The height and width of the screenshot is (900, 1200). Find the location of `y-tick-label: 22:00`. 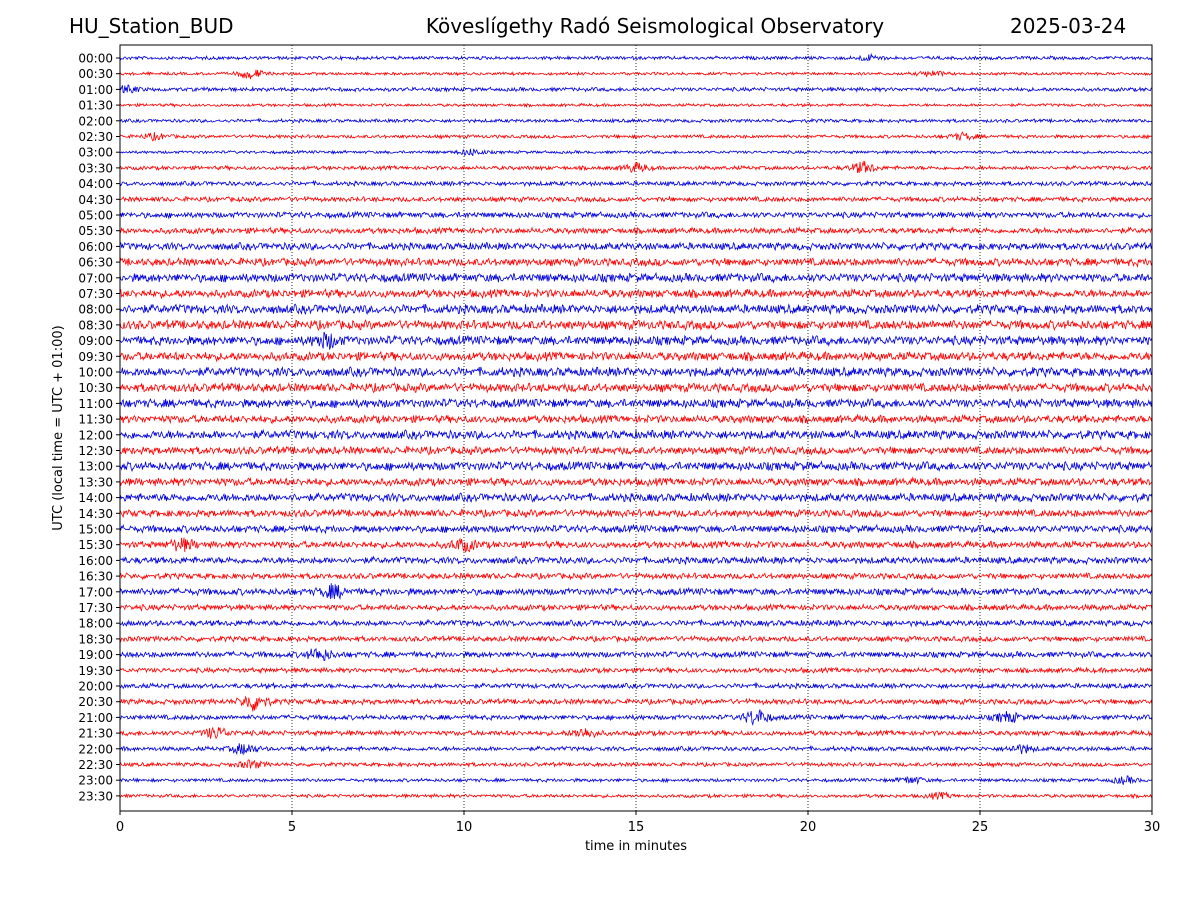

y-tick-label: 22:00 is located at coordinates (95, 749).